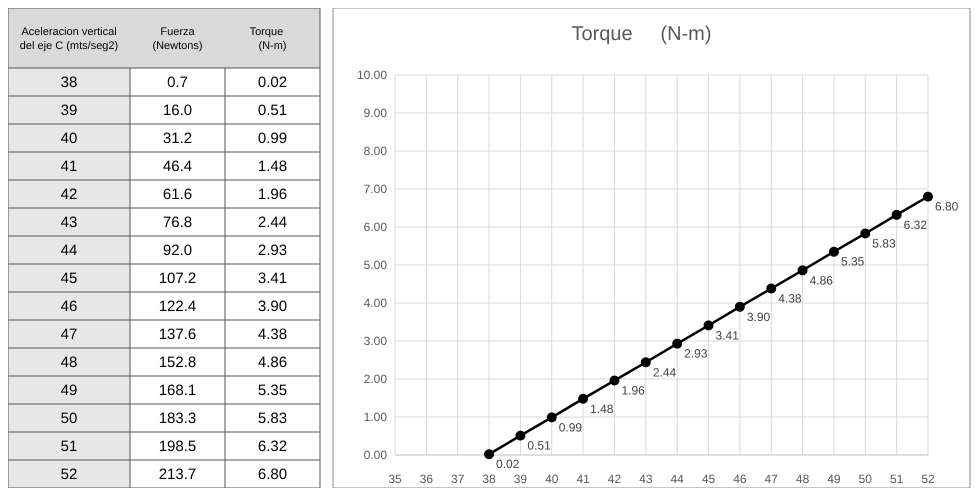  Describe the element at coordinates (897, 479) in the screenshot. I see `x-tick-label: 51` at that location.